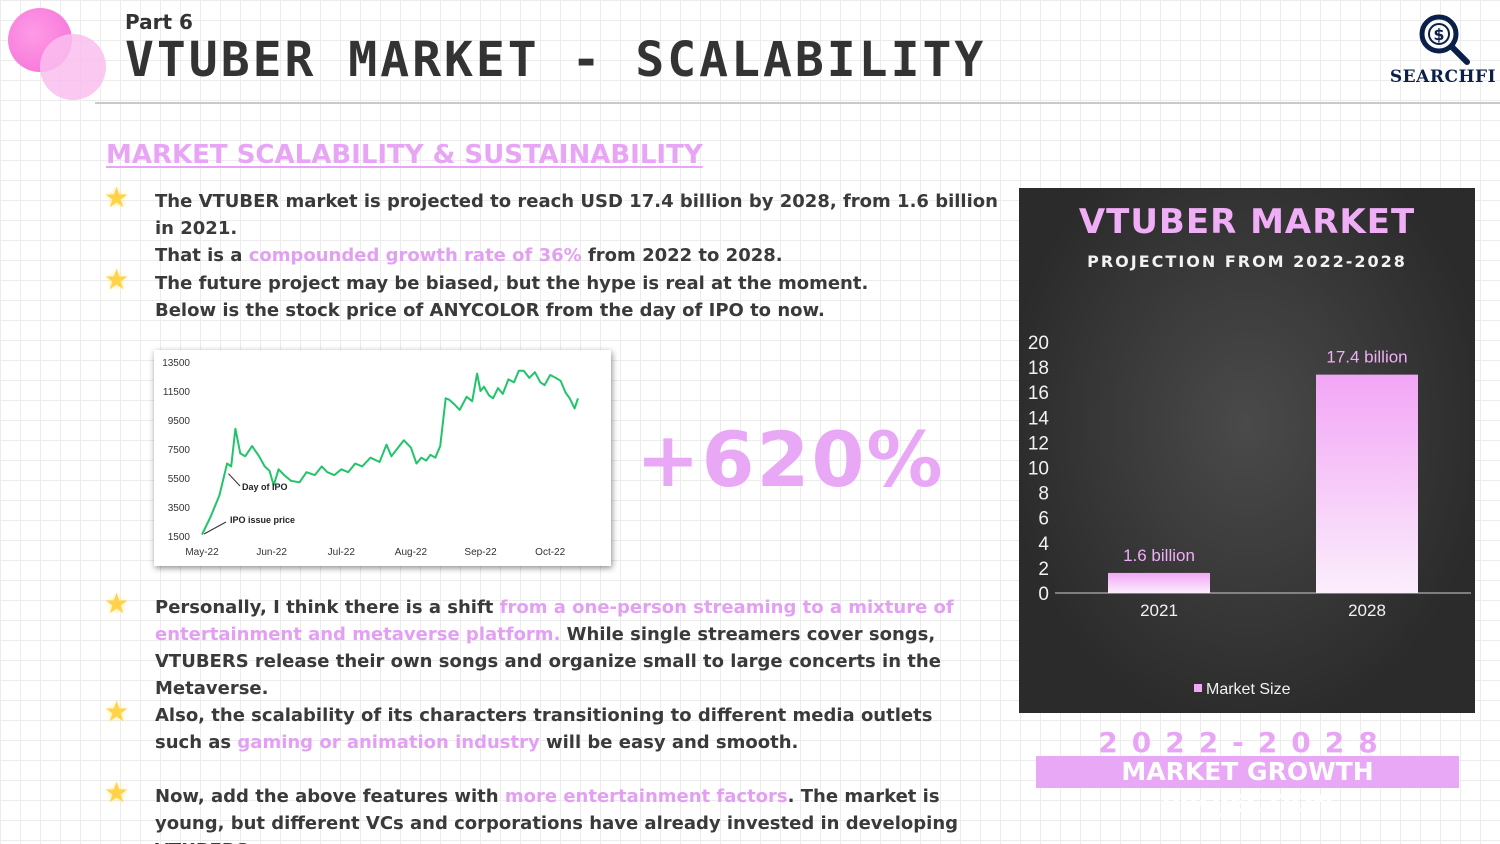 The image size is (1500, 844). Describe the element at coordinates (1198, 688) in the screenshot. I see `legend-swatch` at that location.